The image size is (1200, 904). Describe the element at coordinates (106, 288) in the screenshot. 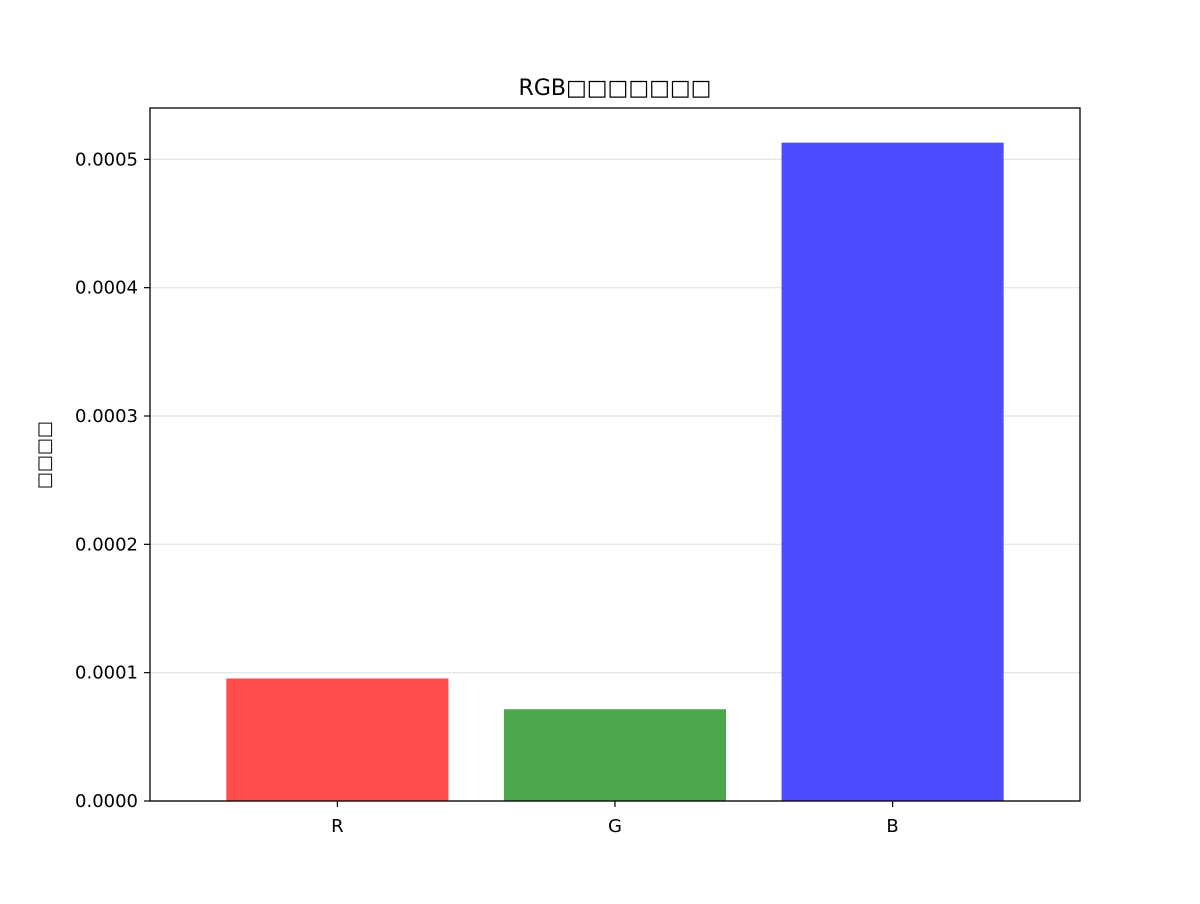

I see `y-tick-label: 0.0004` at that location.